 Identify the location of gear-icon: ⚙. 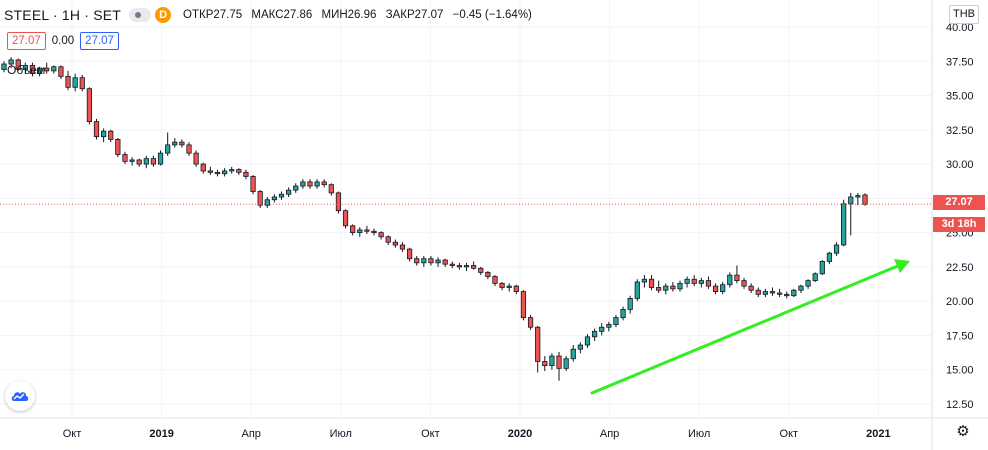
(963, 431).